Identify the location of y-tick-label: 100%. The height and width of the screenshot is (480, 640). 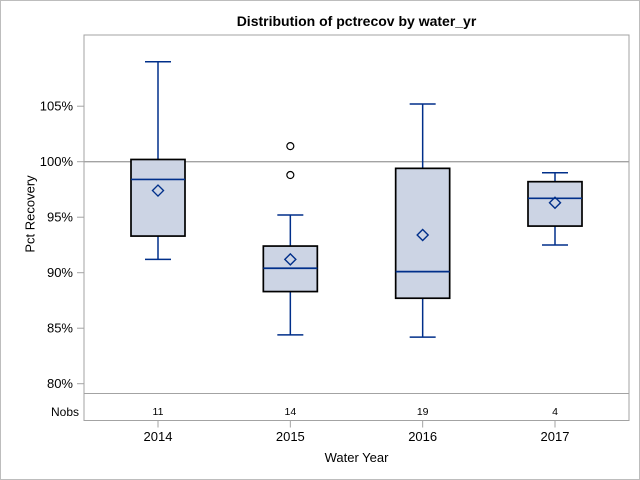
(57, 161).